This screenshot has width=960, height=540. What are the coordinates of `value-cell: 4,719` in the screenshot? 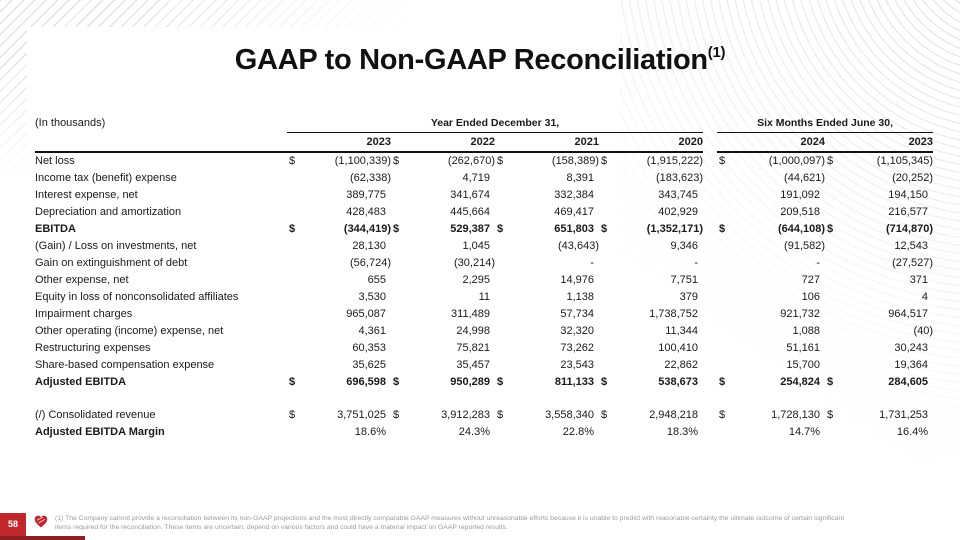 It's located at (476, 178).